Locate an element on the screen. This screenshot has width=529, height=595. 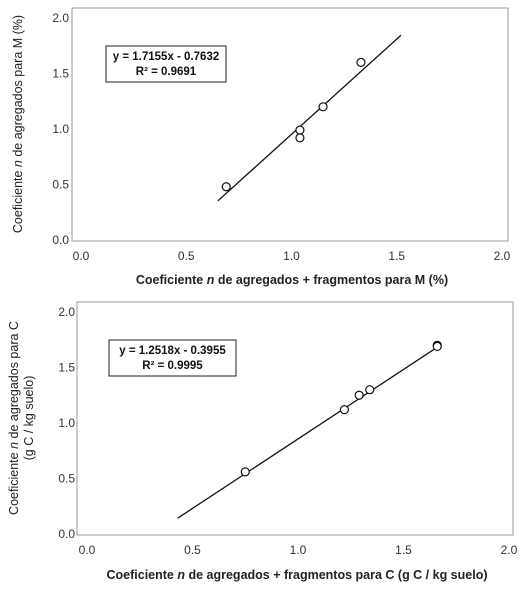
r-squared-label: R² = 0.9691 is located at coordinates (166, 72).